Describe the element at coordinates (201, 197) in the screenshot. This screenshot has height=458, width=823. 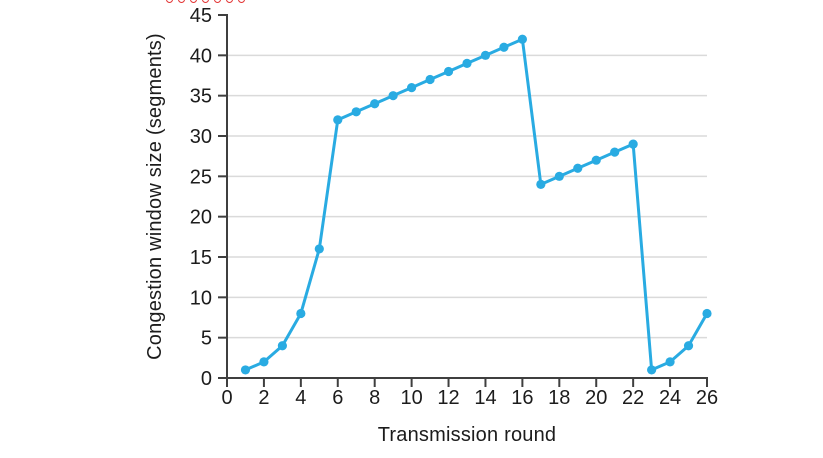
I see `y-tick-labels: 0 5 10 15 20 25 30 35 40 45` at that location.